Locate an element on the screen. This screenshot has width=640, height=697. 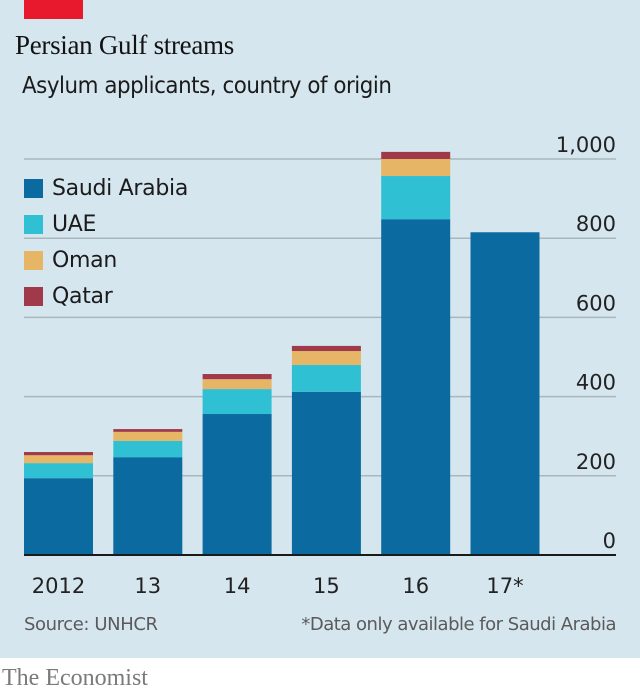
legend-label: UAE is located at coordinates (74, 224).